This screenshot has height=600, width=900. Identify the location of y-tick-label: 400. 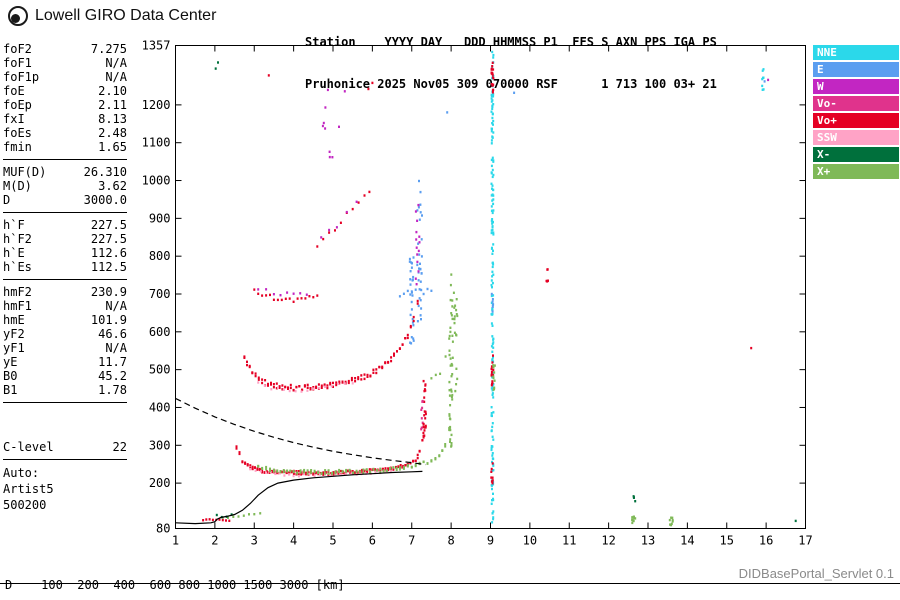
(160, 407).